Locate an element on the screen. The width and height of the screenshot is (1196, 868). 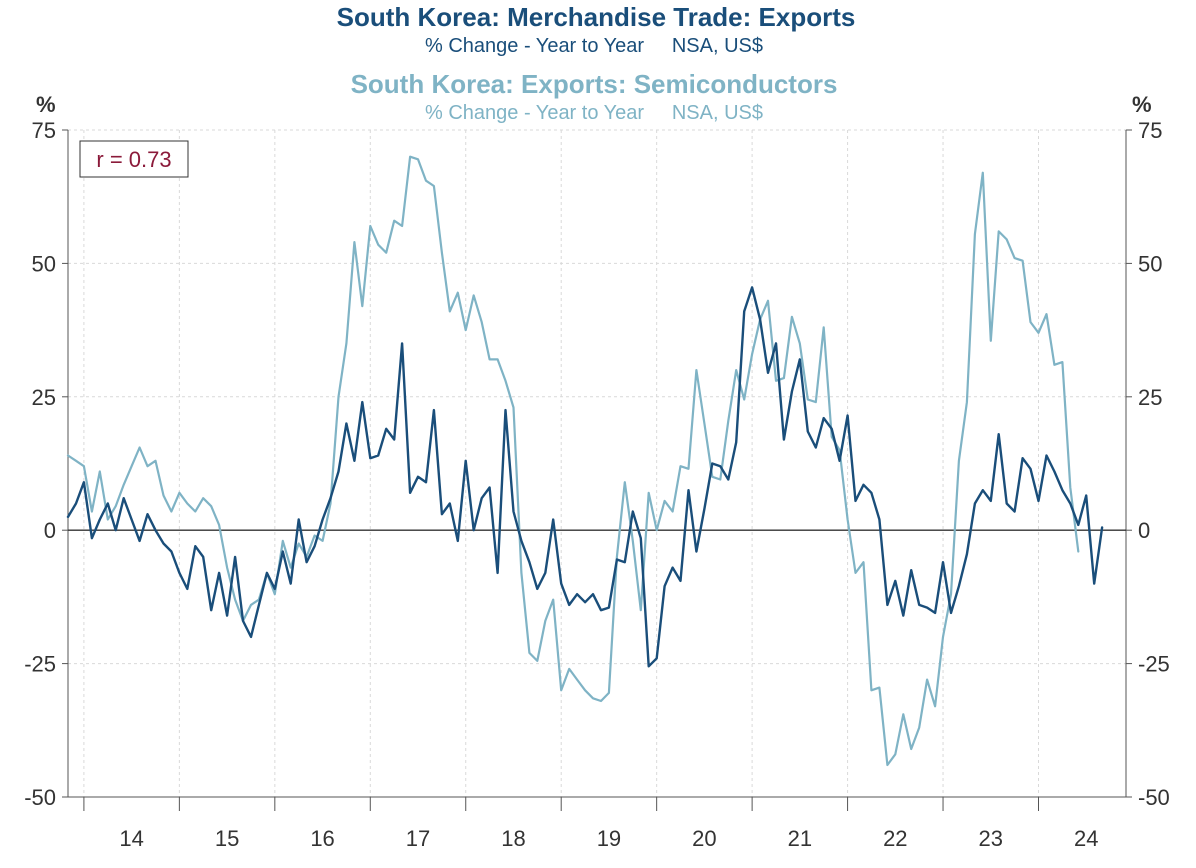
chart-subtitle-semiconductors: % Change - Year to Year NSA, US$ is located at coordinates (594, 113).